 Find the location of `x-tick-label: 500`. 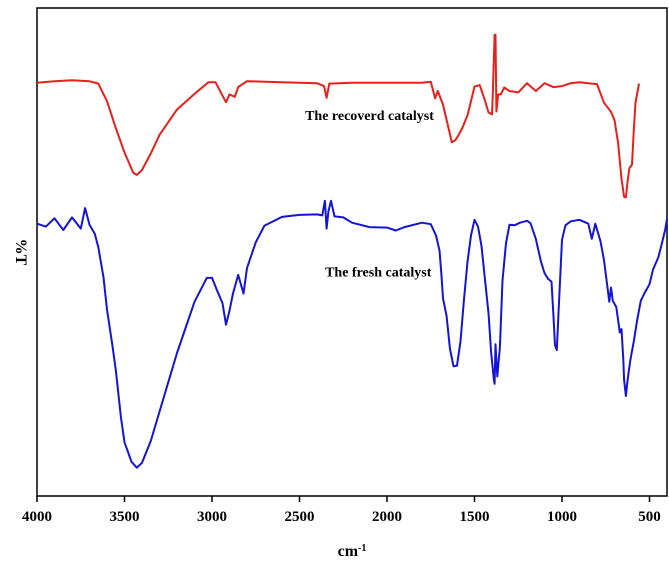

x-tick-label: 500 is located at coordinates (649, 517).